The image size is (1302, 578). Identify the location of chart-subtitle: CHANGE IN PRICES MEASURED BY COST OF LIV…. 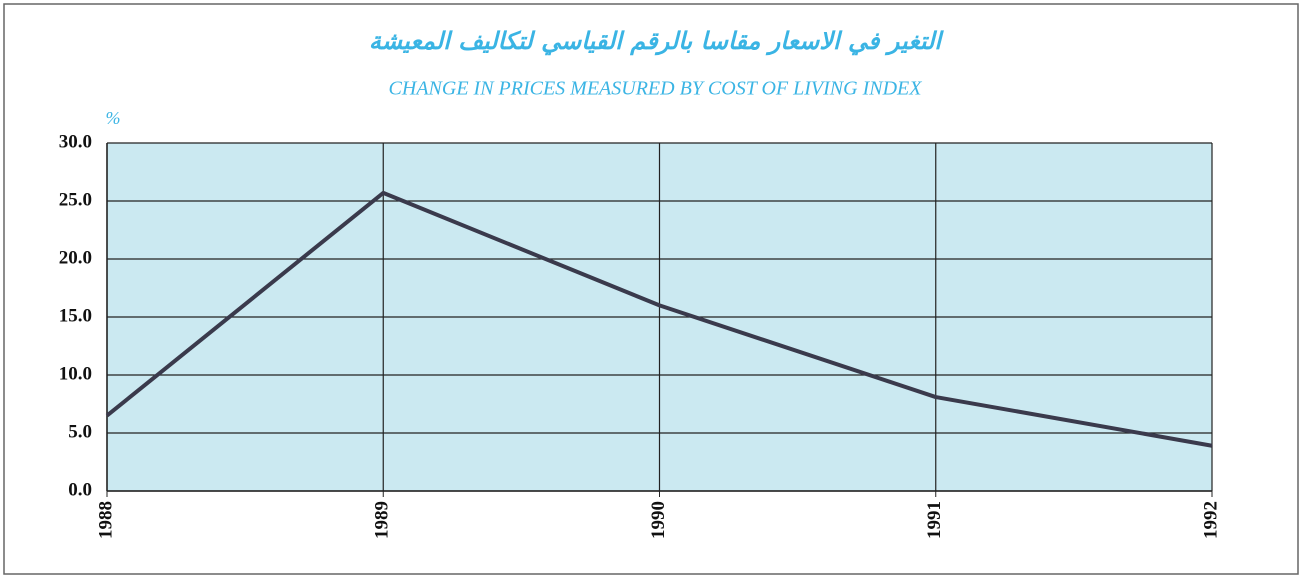
(656, 89).